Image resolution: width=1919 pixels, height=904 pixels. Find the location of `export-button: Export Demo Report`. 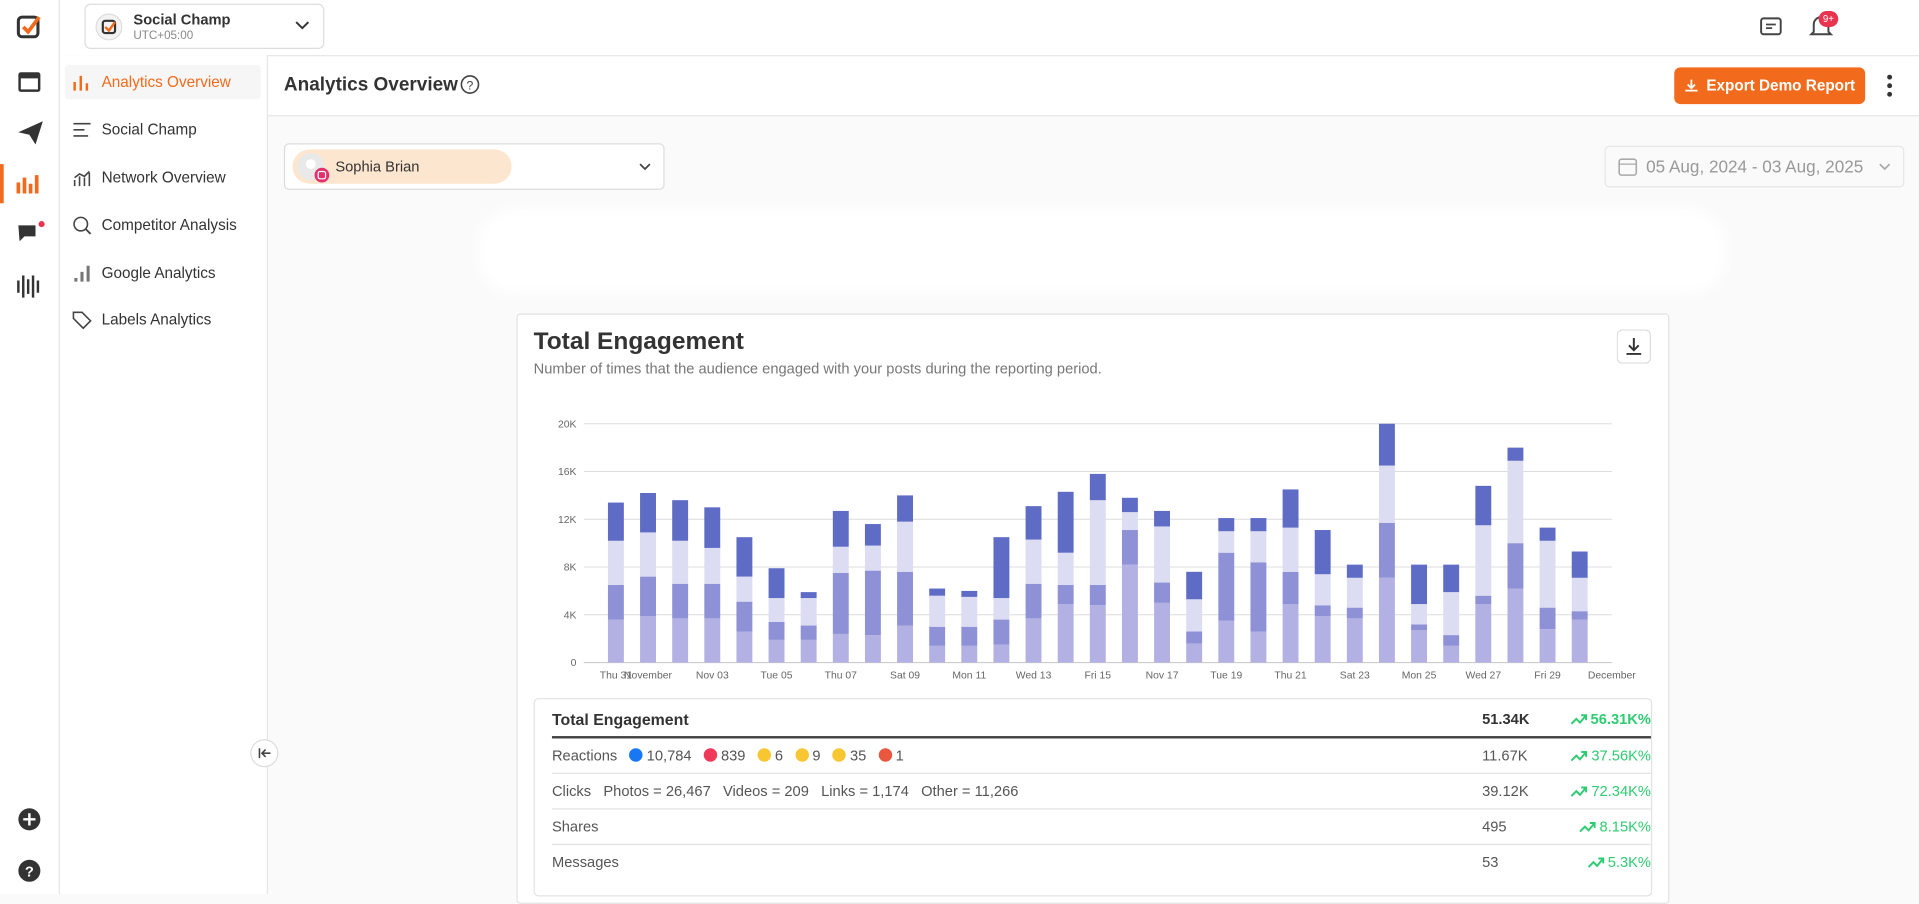

export-button: Export Demo Report is located at coordinates (1770, 86).